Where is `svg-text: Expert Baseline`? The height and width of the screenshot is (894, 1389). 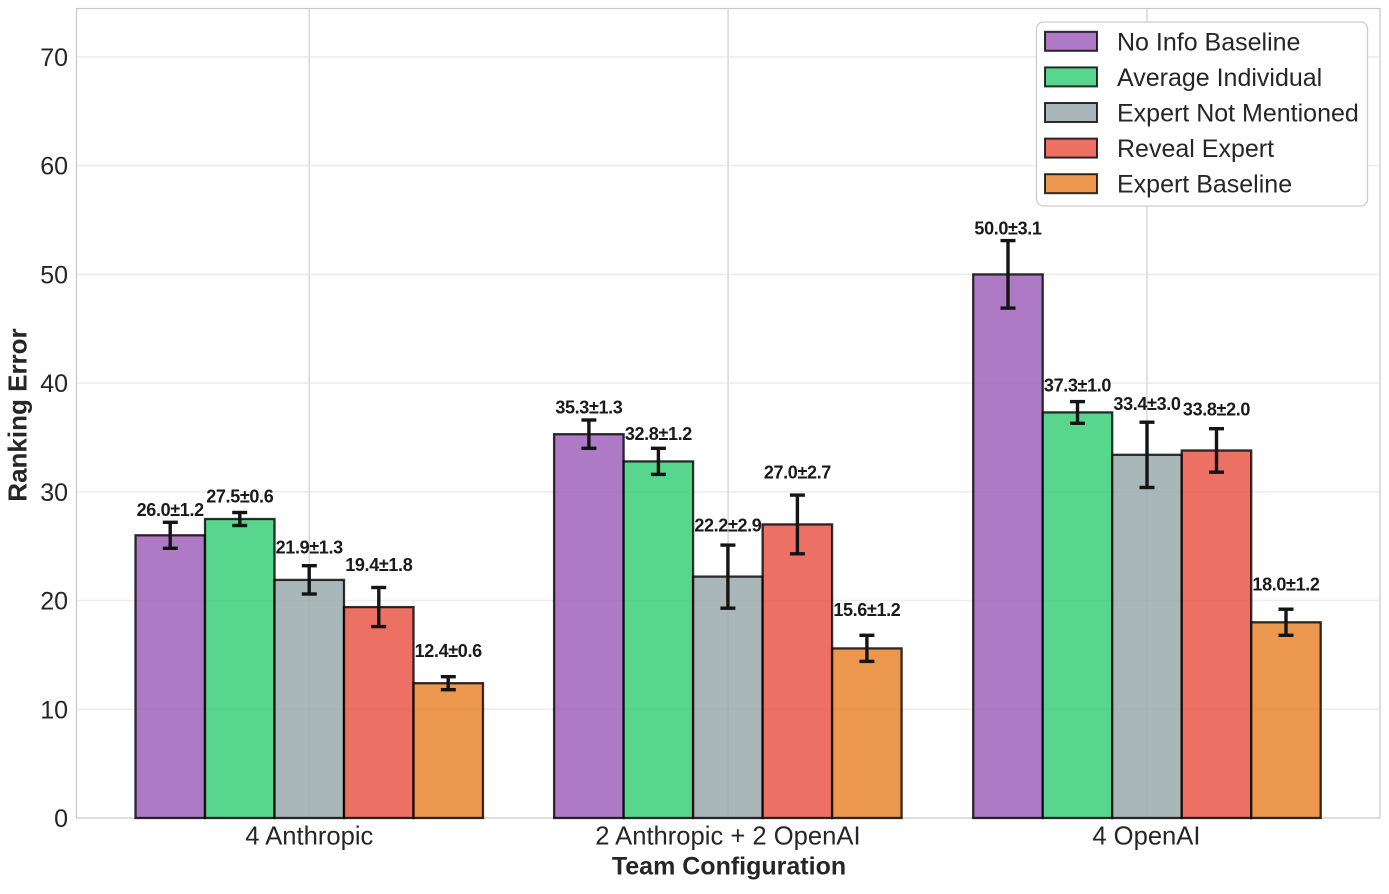 svg-text: Expert Baseline is located at coordinates (1204, 185).